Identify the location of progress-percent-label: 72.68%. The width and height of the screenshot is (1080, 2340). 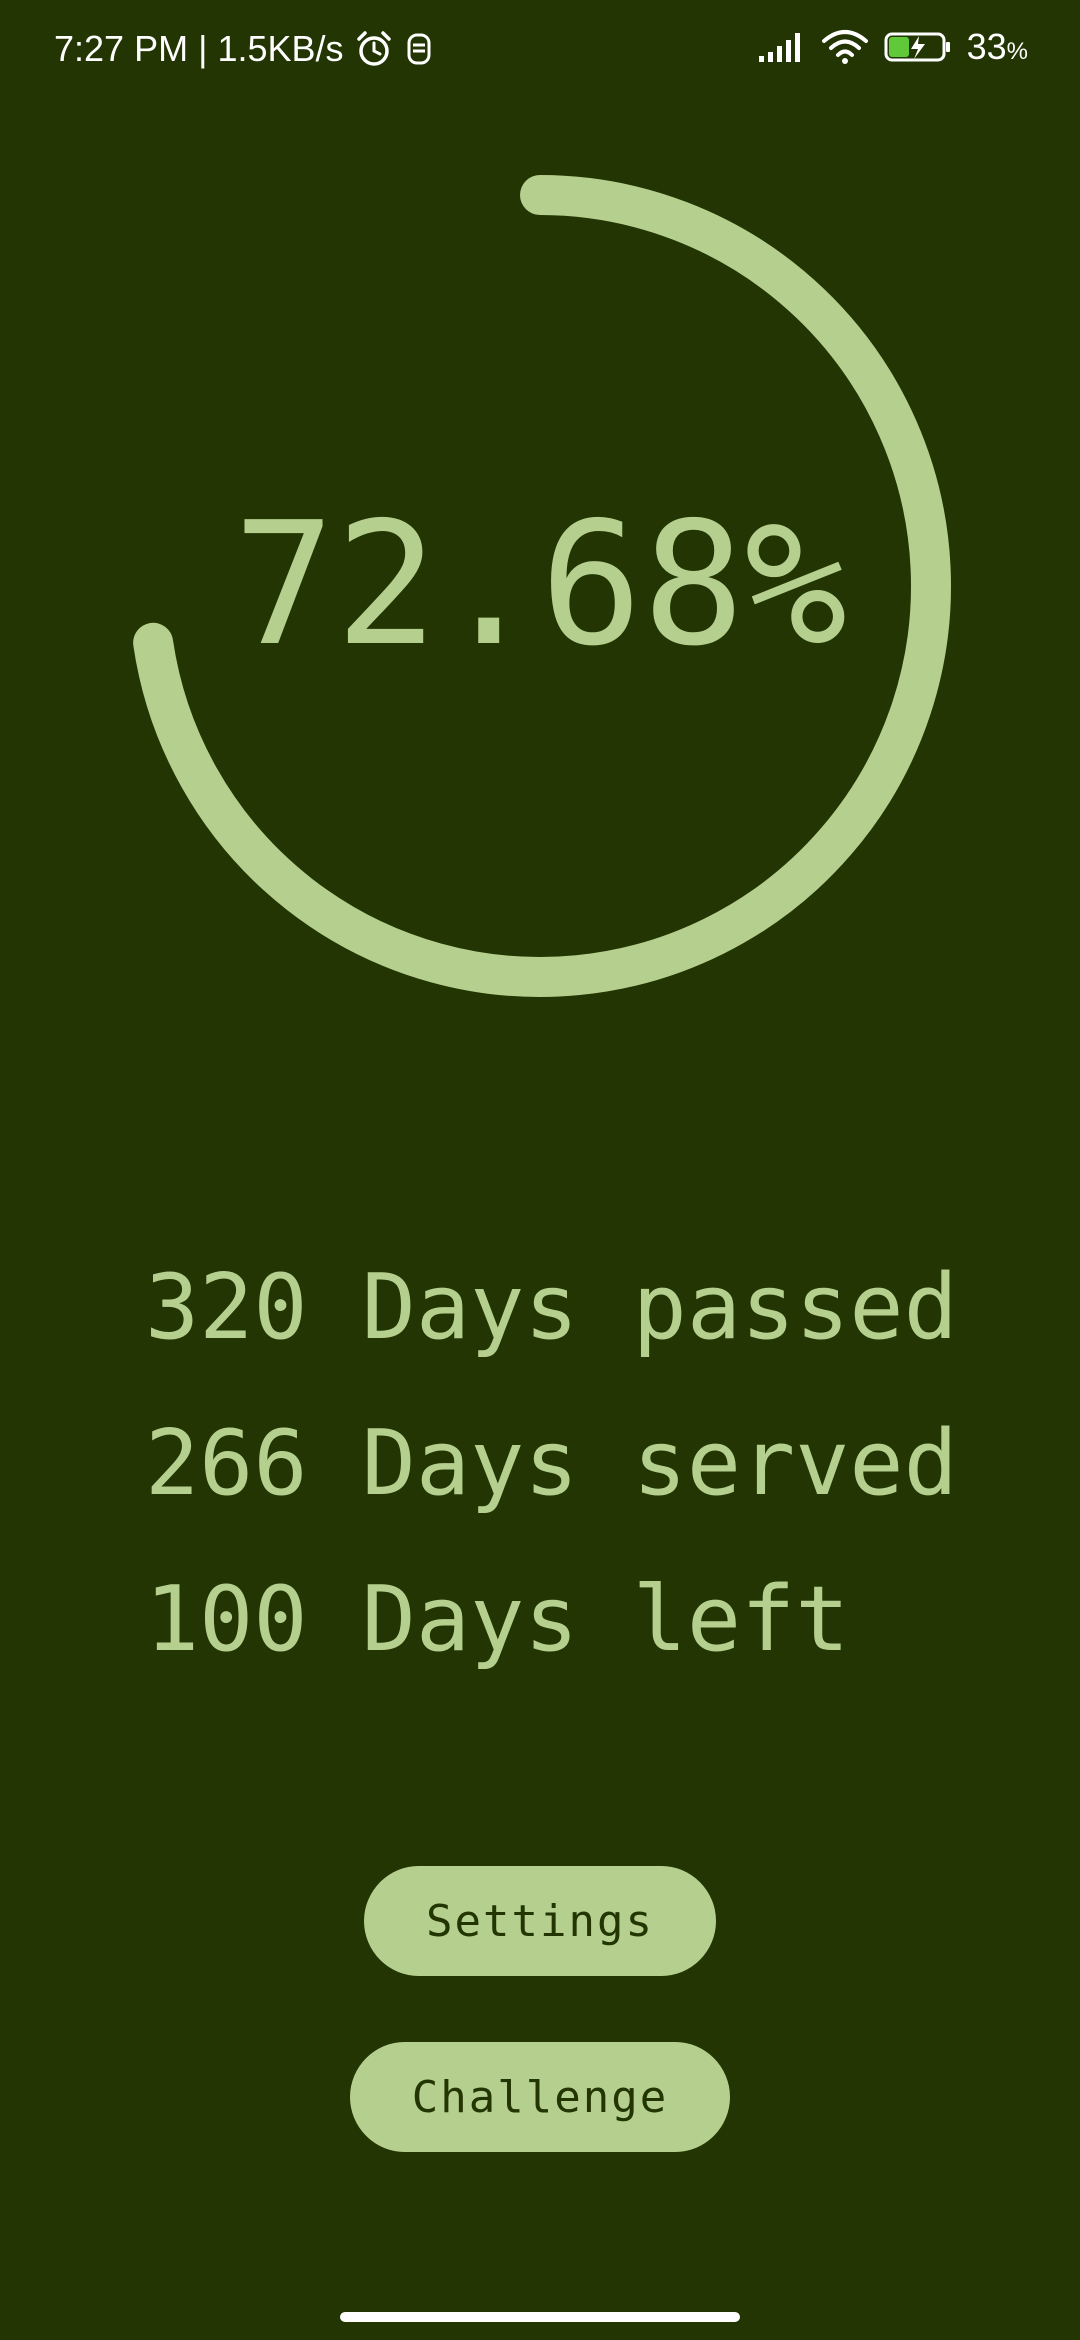
(540, 585).